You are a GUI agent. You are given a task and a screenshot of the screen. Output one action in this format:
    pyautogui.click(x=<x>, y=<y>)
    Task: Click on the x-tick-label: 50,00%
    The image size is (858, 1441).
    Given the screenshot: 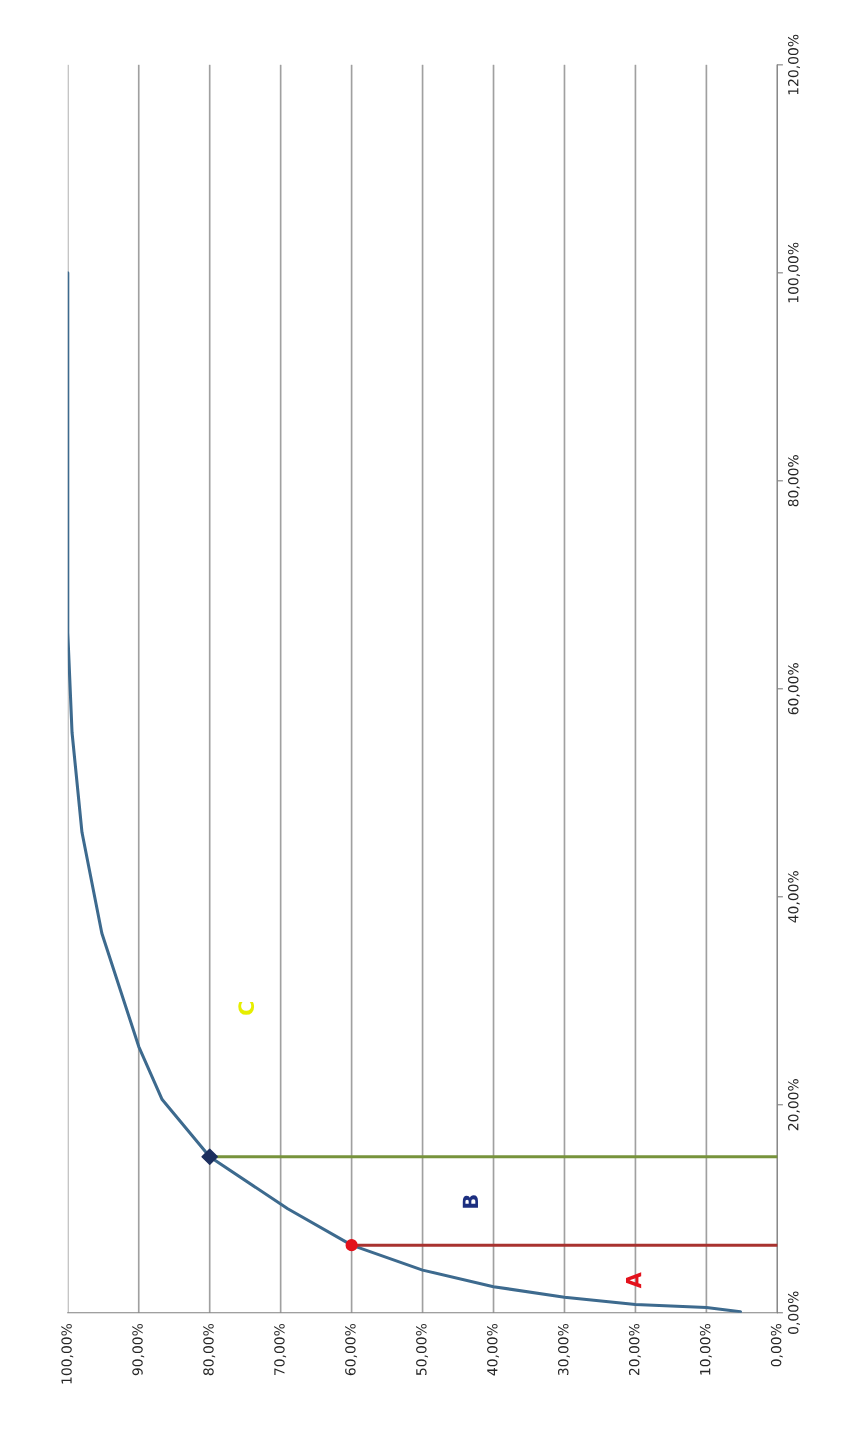 What is the action you would take?
    pyautogui.click(x=422, y=1349)
    